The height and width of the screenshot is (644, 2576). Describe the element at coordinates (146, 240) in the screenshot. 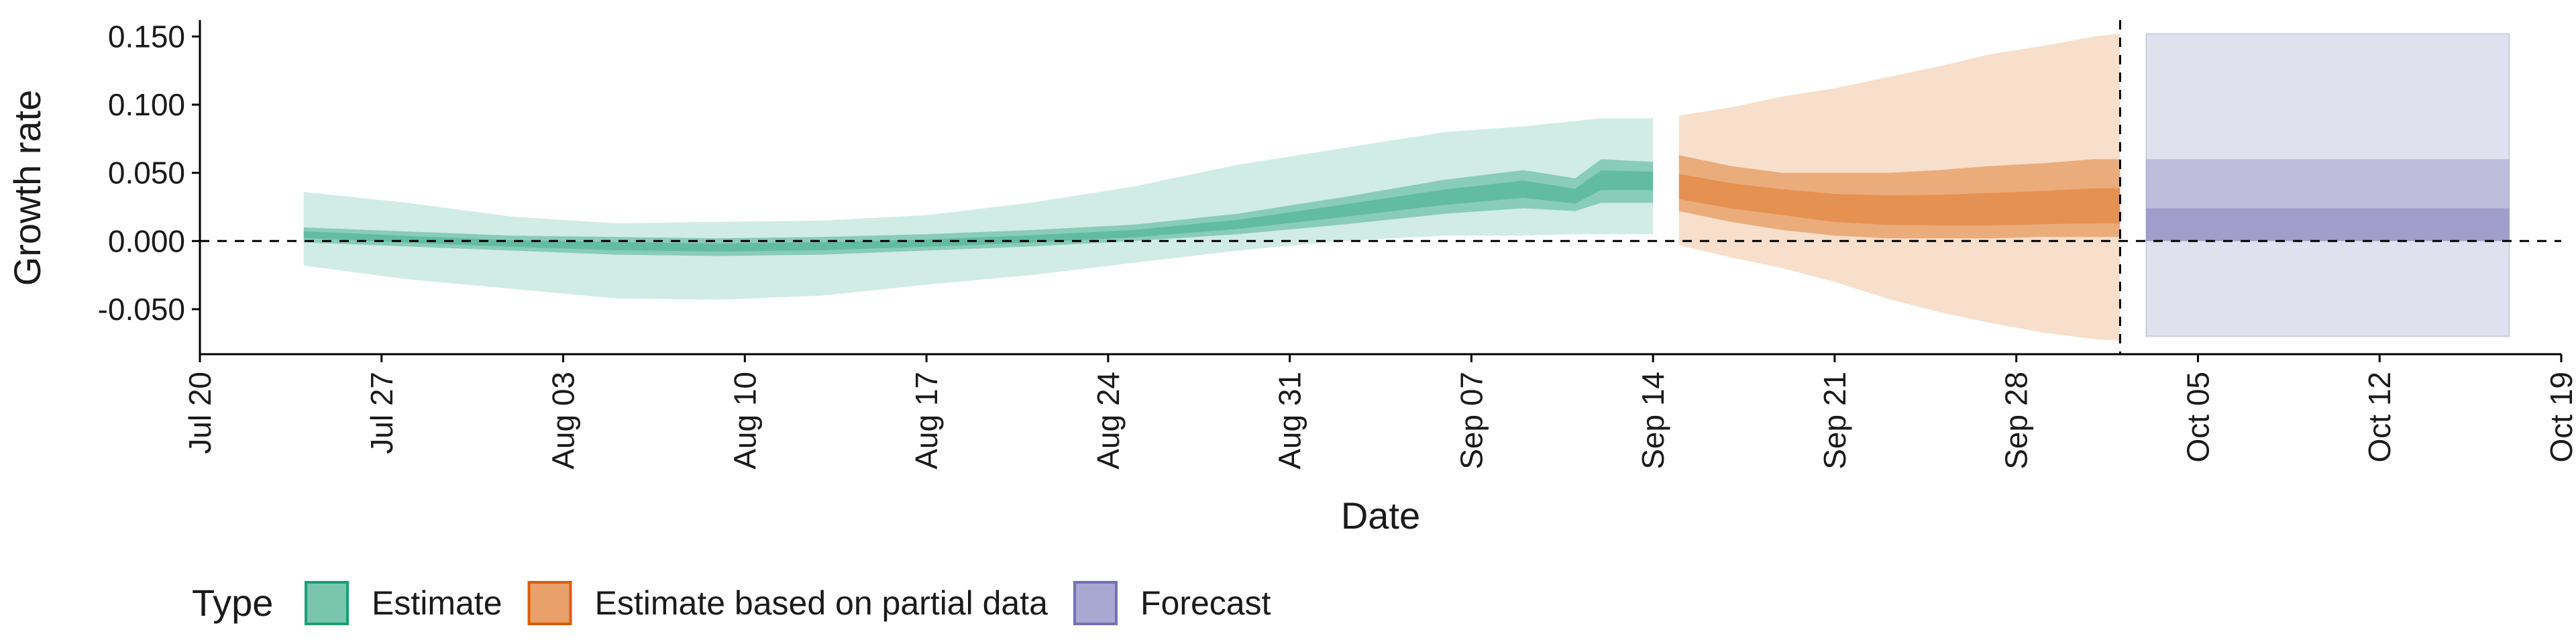

I see `y-tick-label: 0.000` at that location.